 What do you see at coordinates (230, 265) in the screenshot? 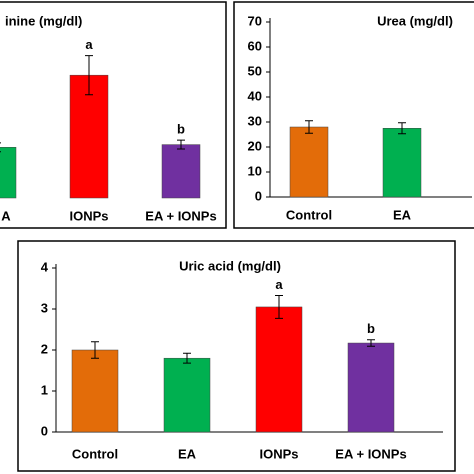
I see `chart-title: Uric acid (mg/dl)` at bounding box center [230, 265].